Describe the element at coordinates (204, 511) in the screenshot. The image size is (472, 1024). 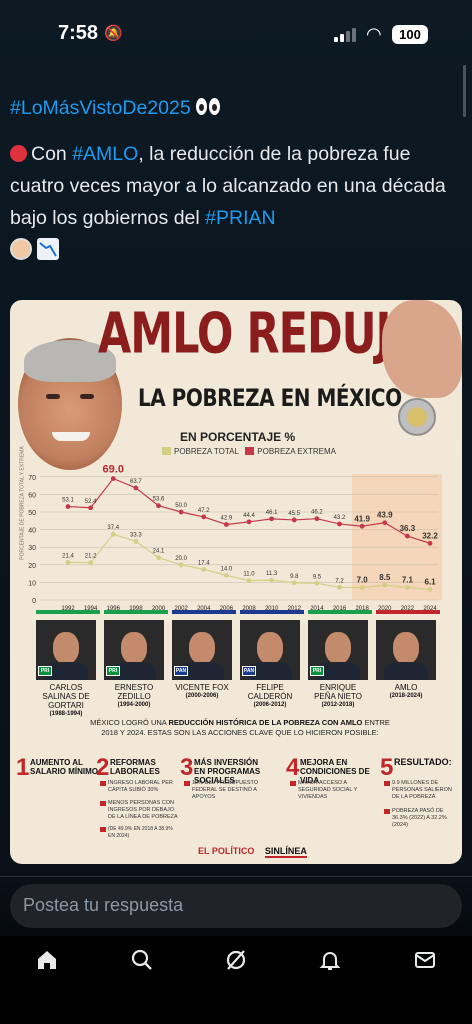
I see `data-label: 47.2` at that location.